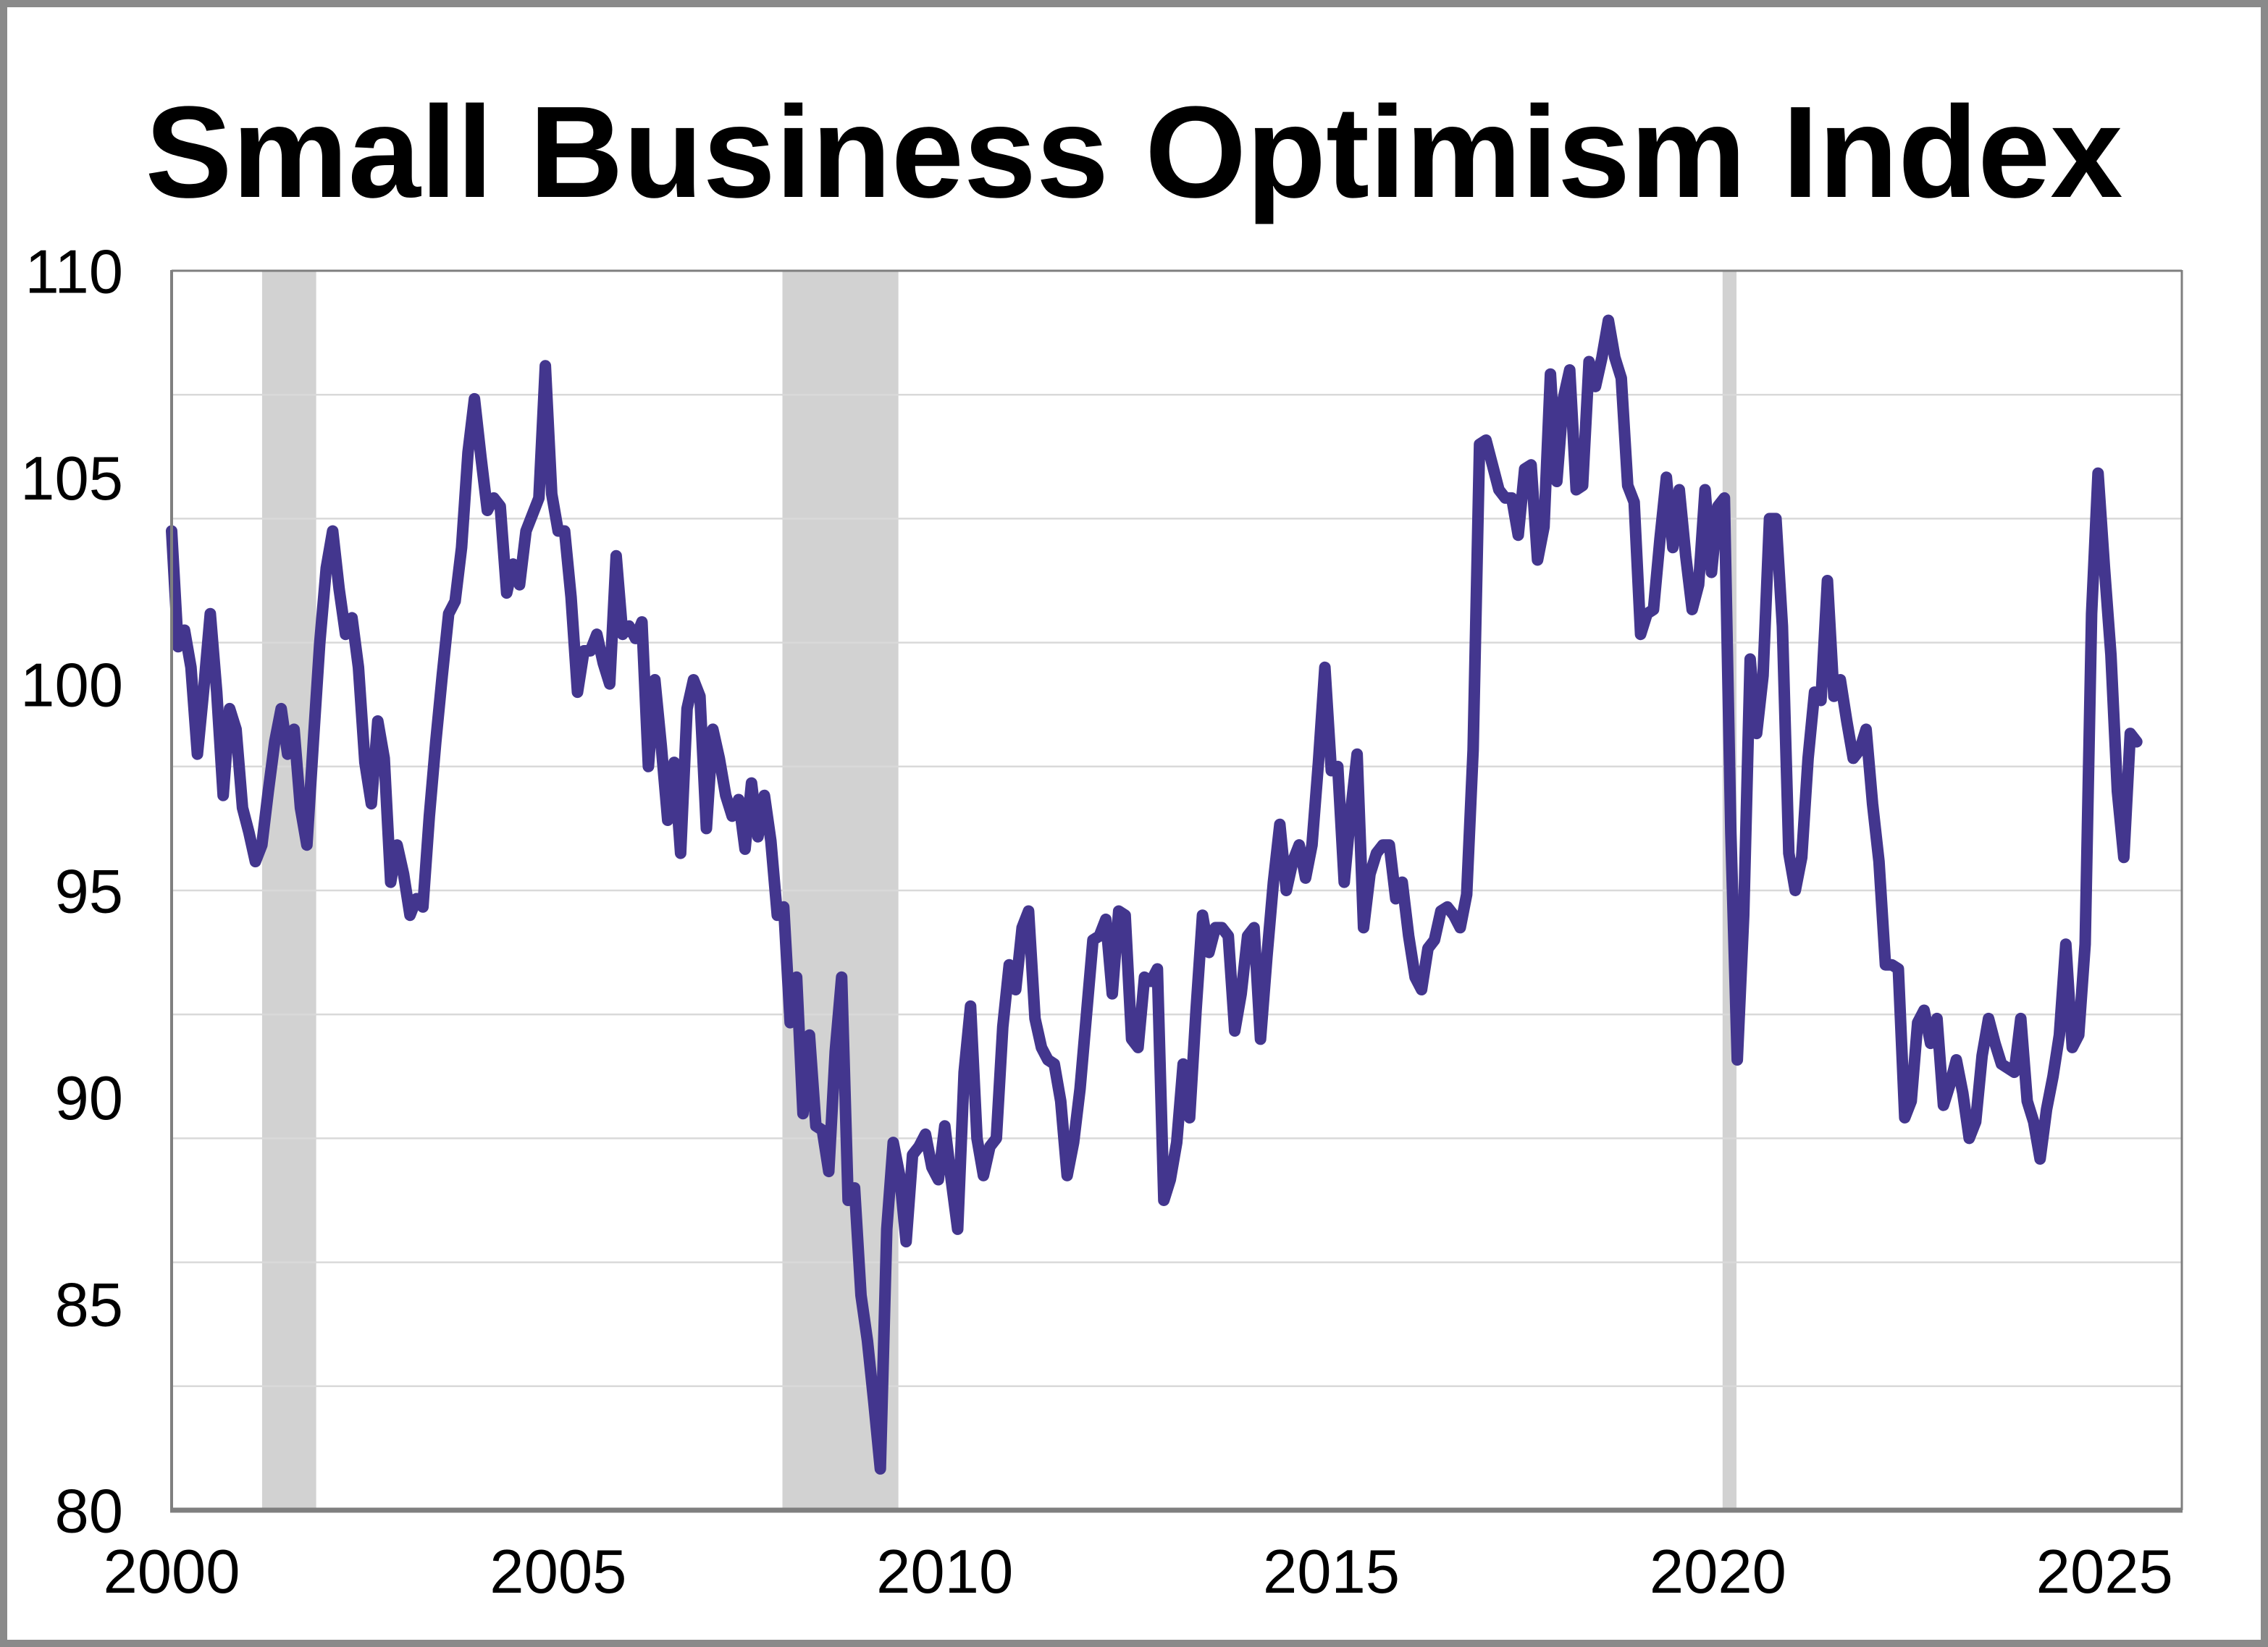  I want to click on x-axis-tick-label: 2015, so click(1331, 1572).